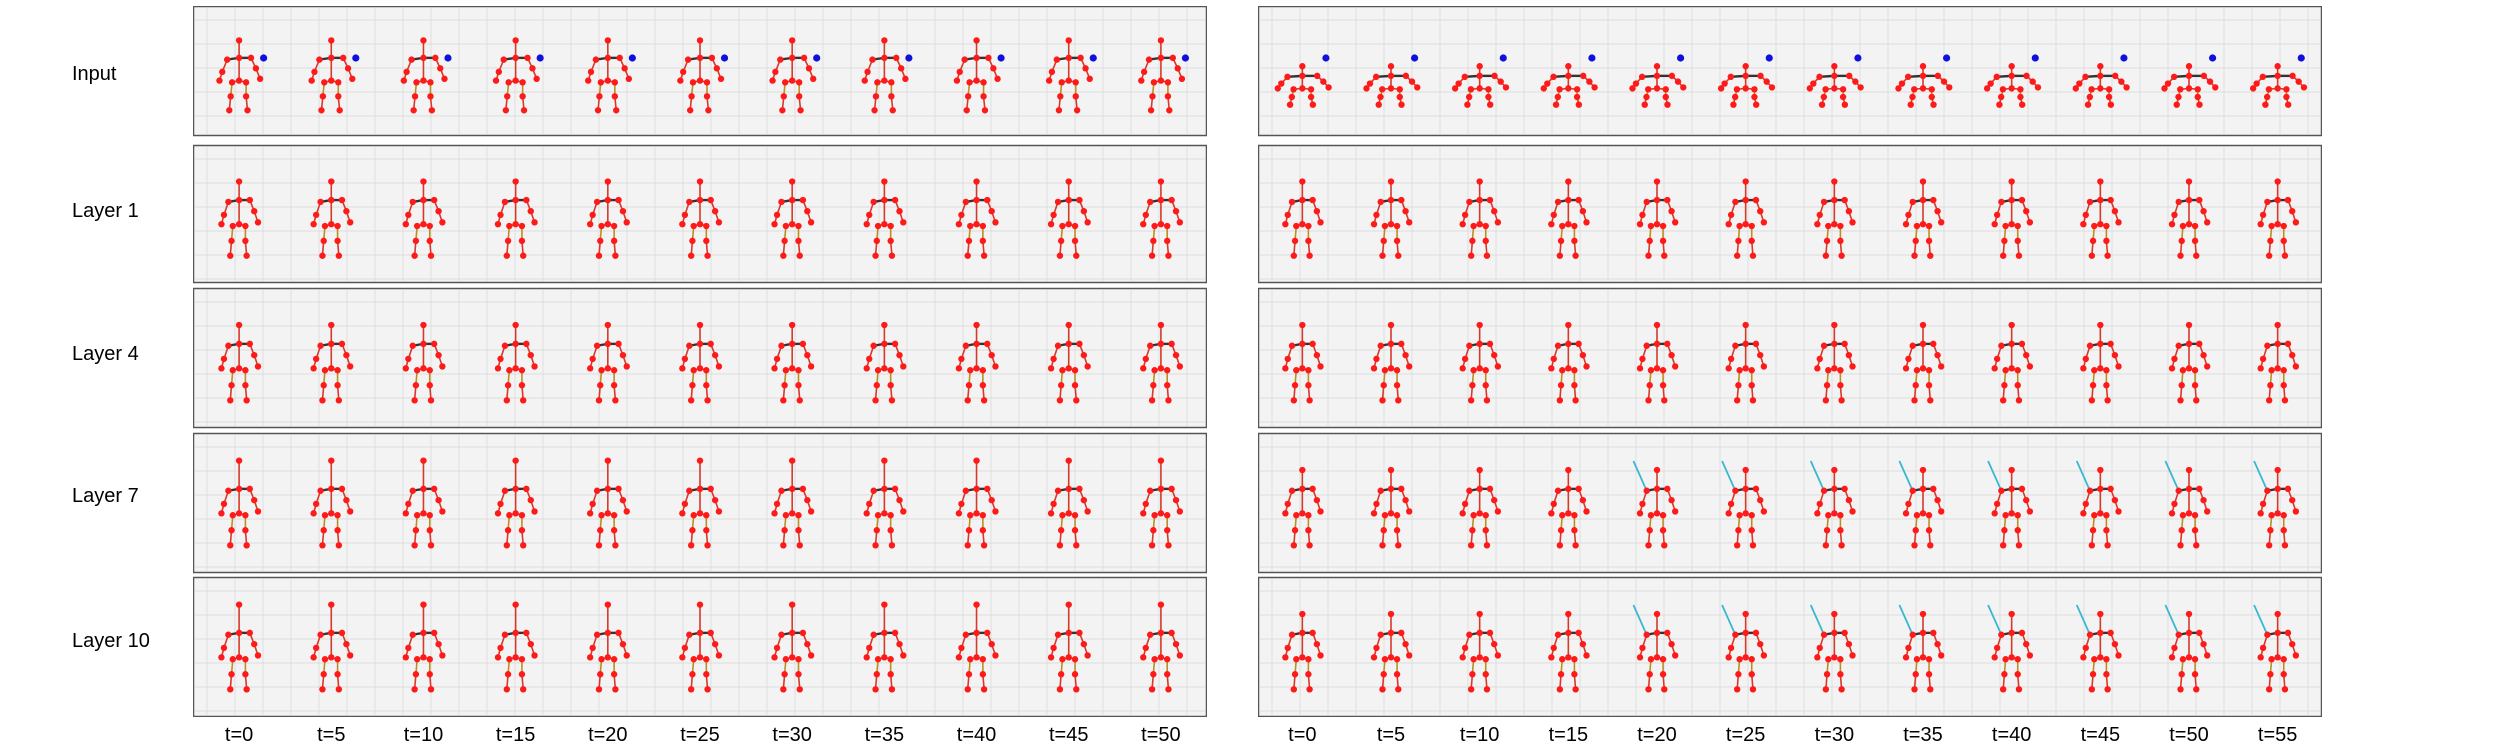 The image size is (2495, 756). What do you see at coordinates (976, 735) in the screenshot?
I see `left-time-label: t=40` at bounding box center [976, 735].